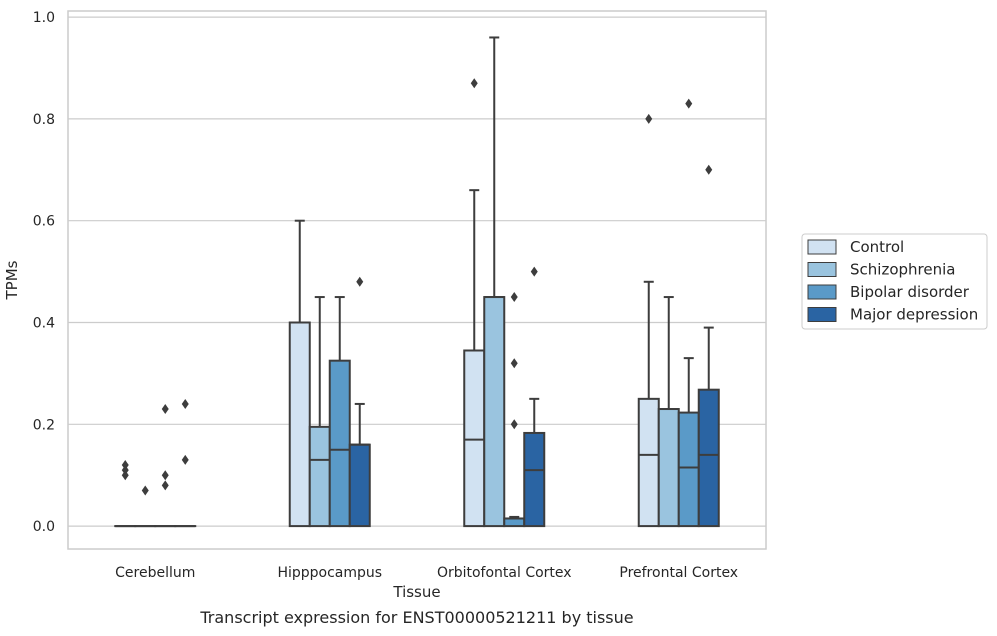  Describe the element at coordinates (914, 315) in the screenshot. I see `legend-label: Major depression` at that location.